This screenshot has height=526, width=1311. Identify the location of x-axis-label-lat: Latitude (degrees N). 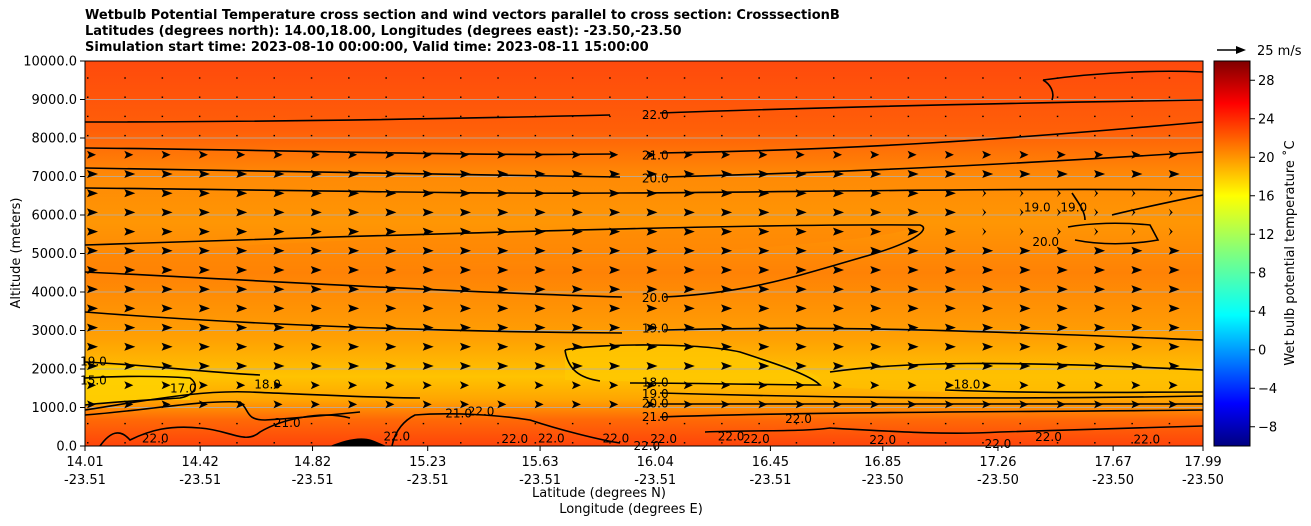
(599, 493).